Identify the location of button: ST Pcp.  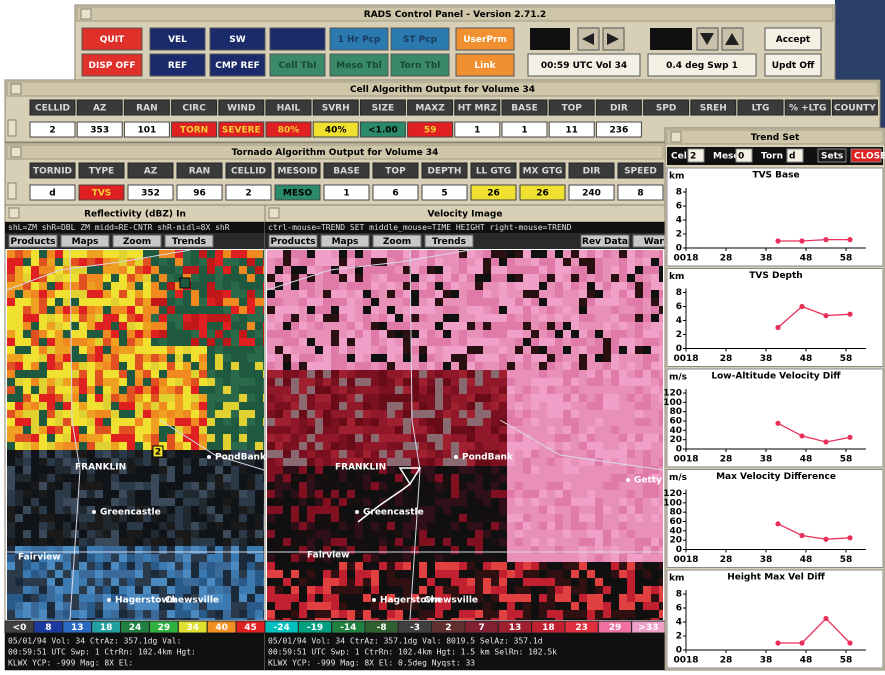
(420, 40).